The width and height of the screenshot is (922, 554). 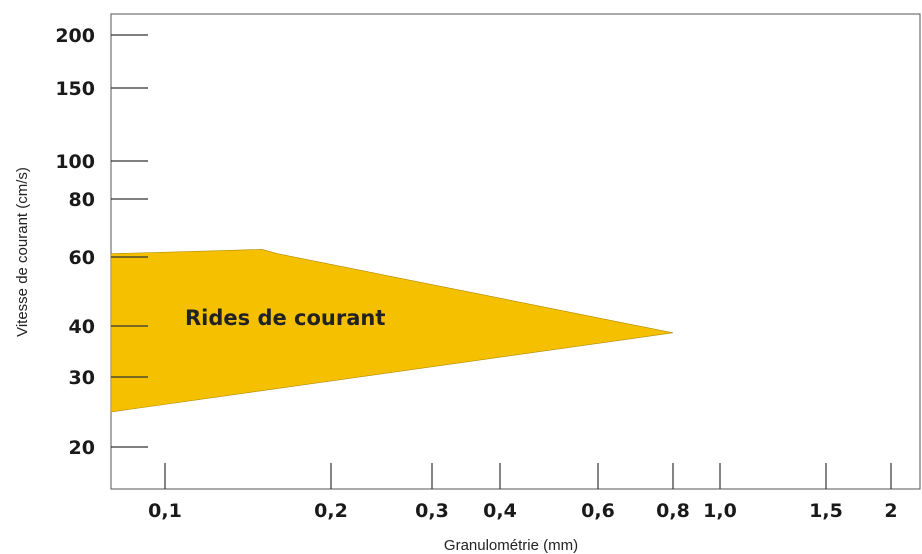 What do you see at coordinates (82, 327) in the screenshot?
I see `y-tick-label: 40` at bounding box center [82, 327].